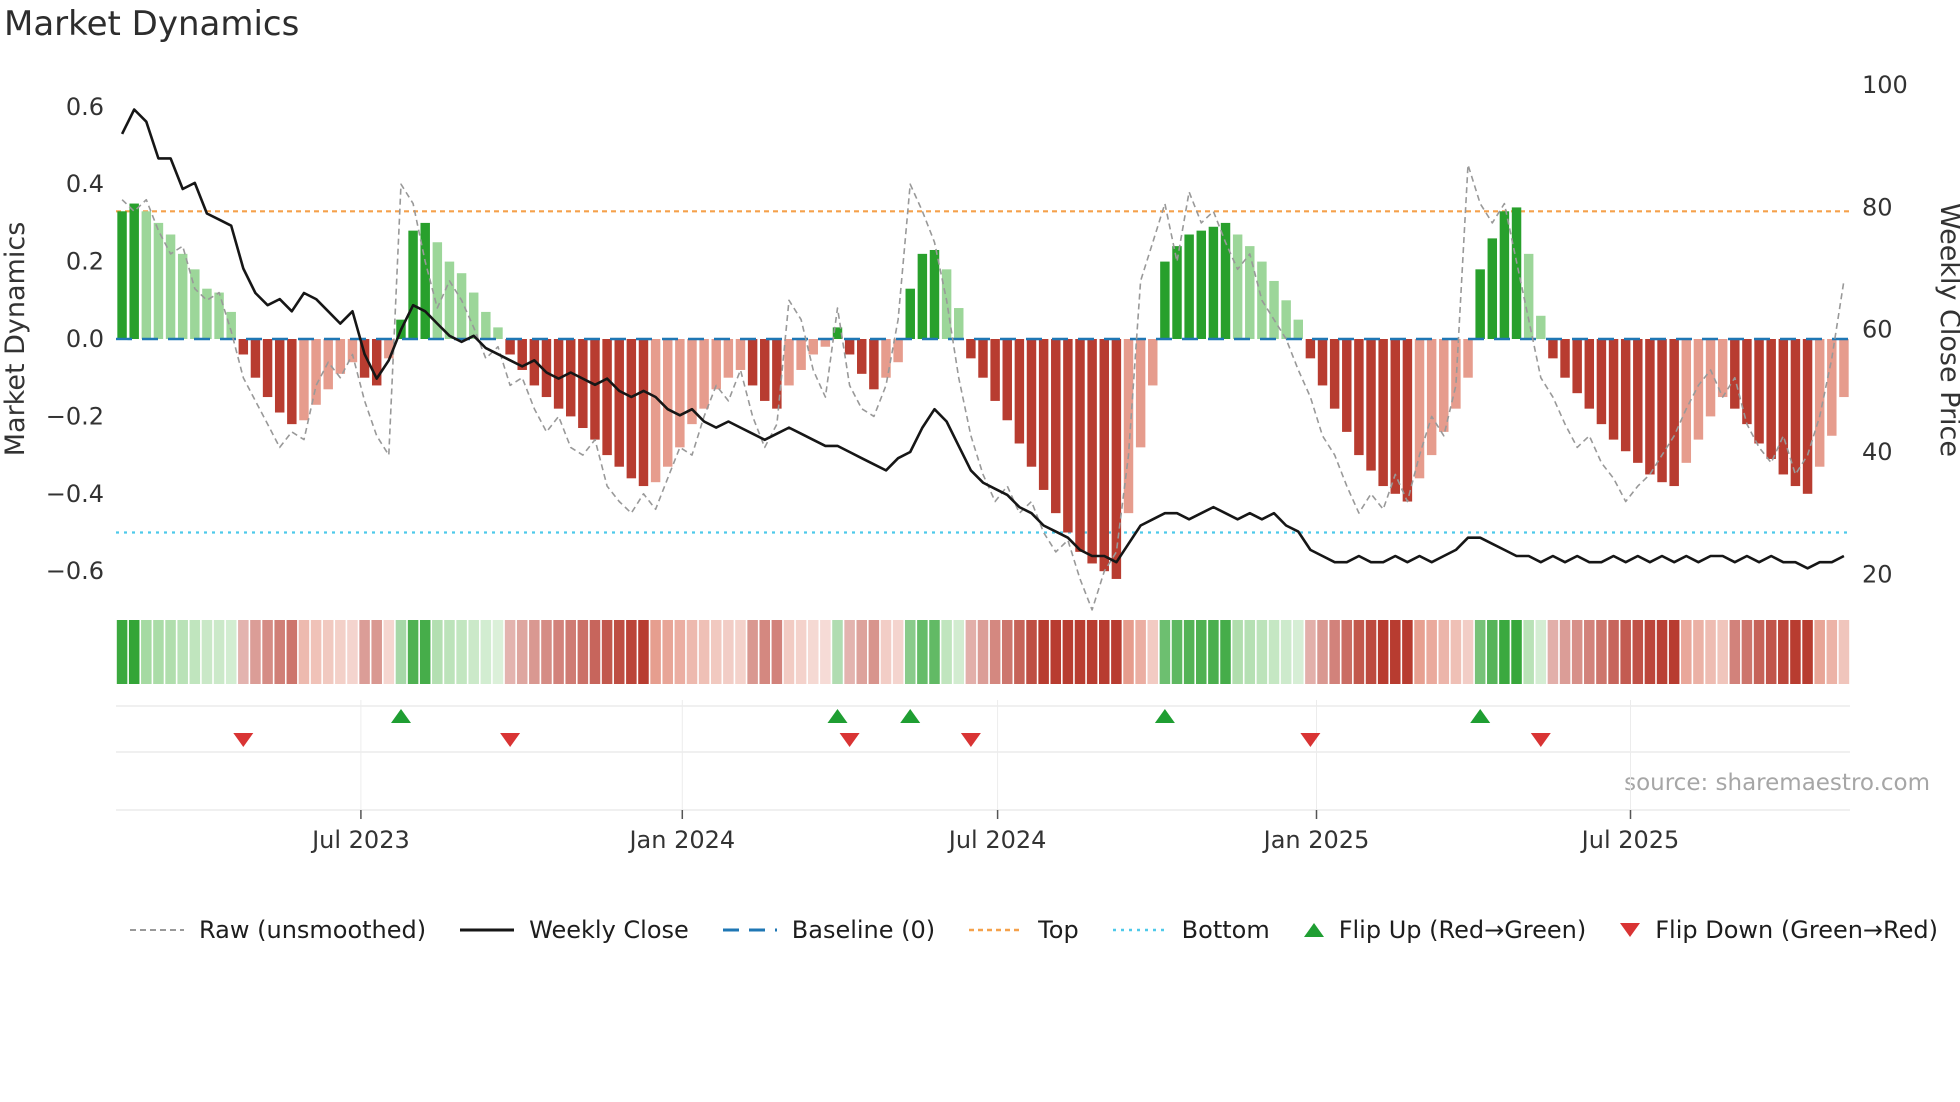  I want to click on y-tick-label: 40, so click(1877, 452).